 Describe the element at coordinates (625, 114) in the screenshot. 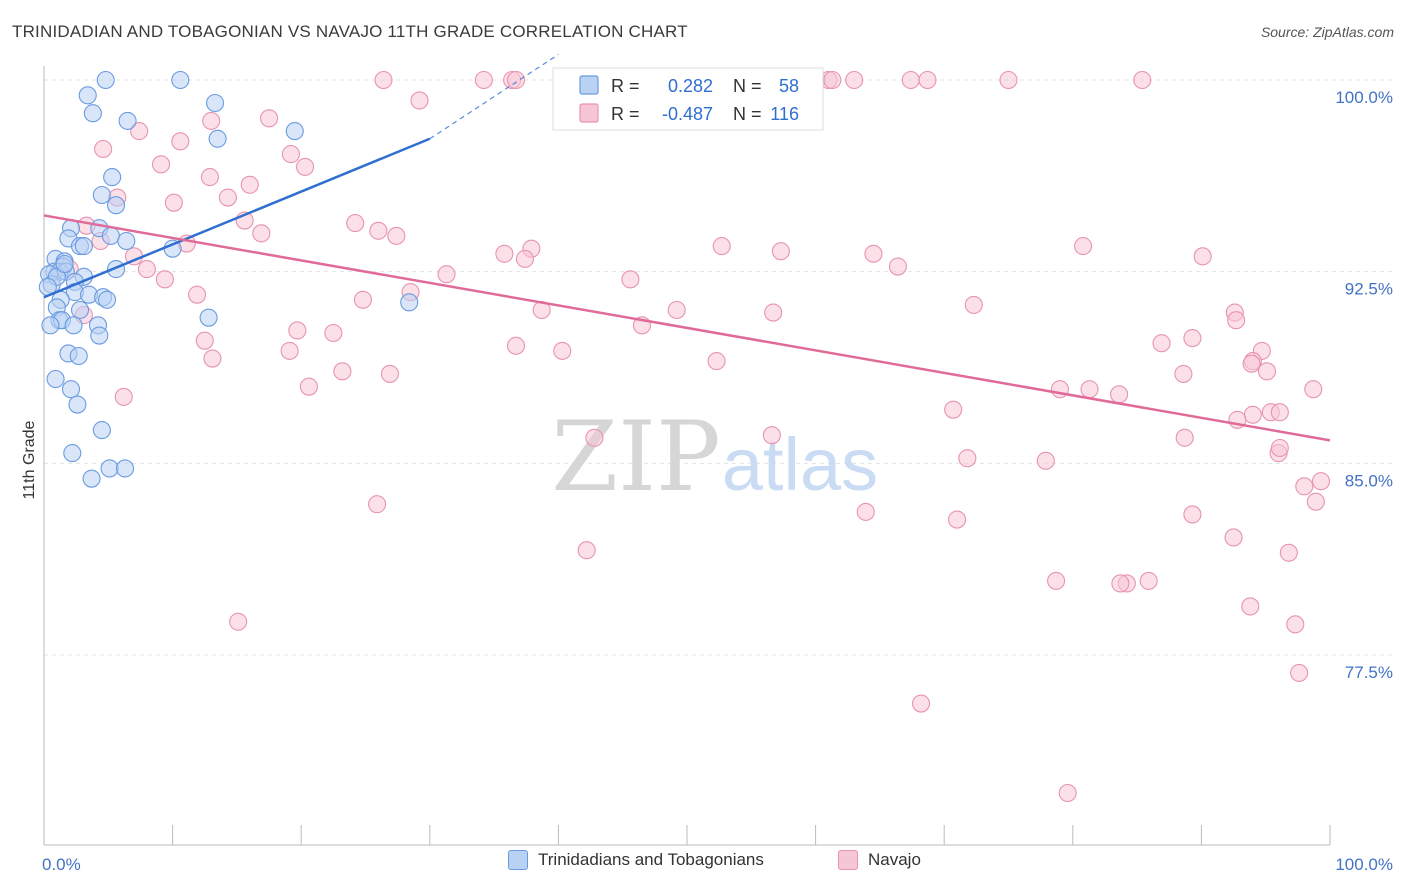

I see `stats-r-label-2: R =` at that location.